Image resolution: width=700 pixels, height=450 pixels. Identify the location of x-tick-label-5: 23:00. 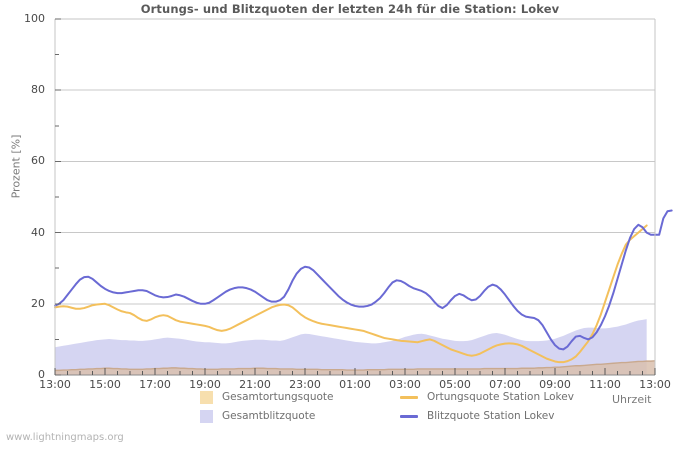
(305, 384).